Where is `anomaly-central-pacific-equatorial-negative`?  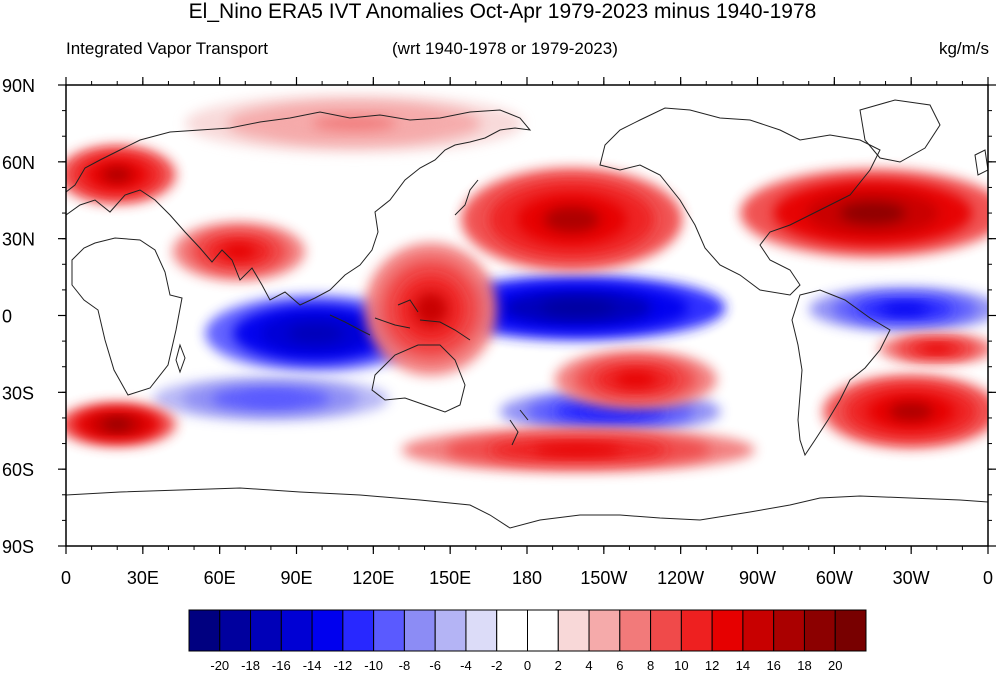 anomaly-central-pacific-equatorial-negative is located at coordinates (578, 308).